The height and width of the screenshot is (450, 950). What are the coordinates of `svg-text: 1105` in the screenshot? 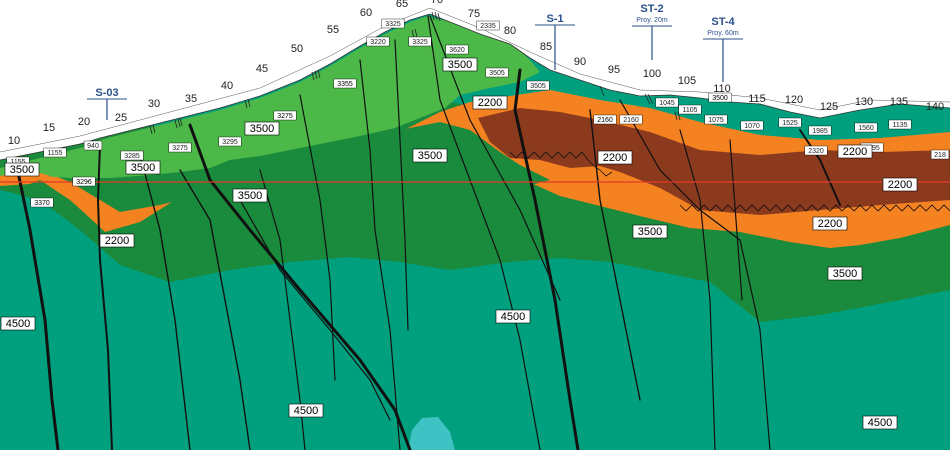 It's located at (689, 110).